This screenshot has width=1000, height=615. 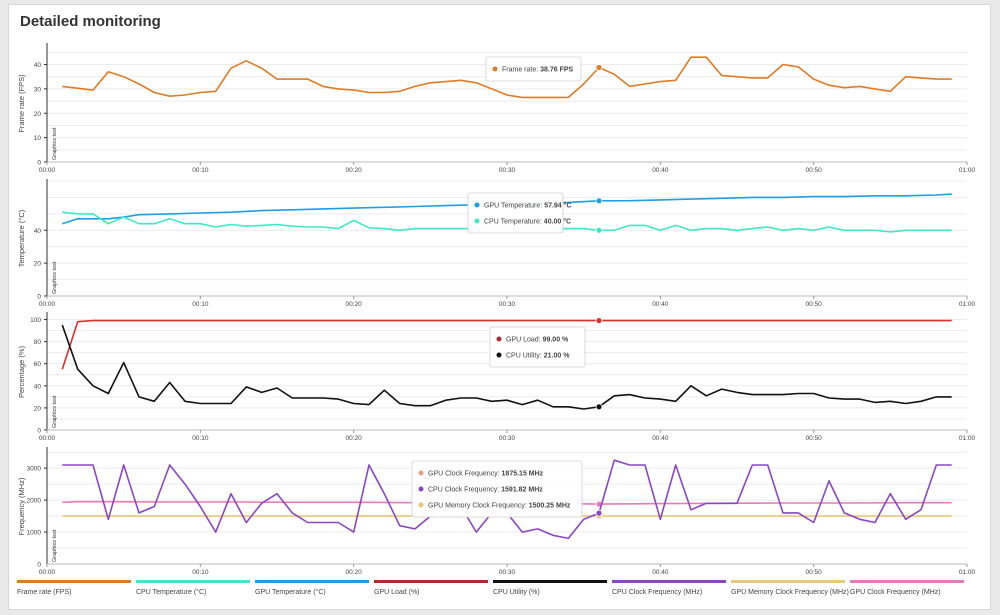 What do you see at coordinates (21, 371) in the screenshot?
I see `y-axis-label: Percentage (%)` at bounding box center [21, 371].